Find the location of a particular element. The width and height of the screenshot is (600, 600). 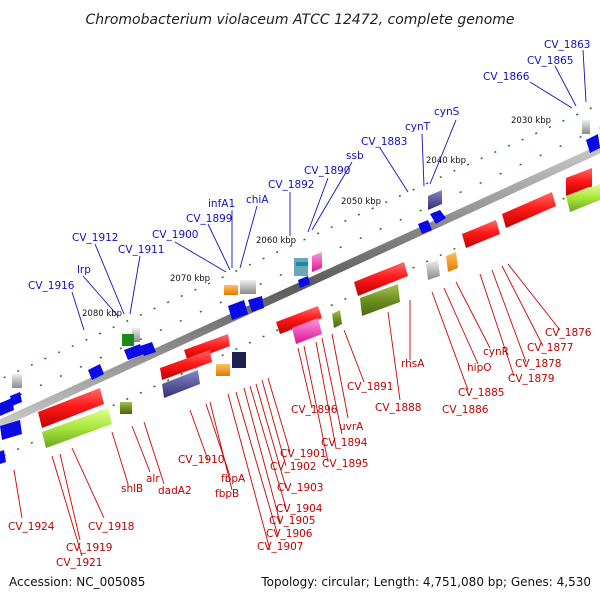

gene-label: CV_1894 is located at coordinates (344, 443).